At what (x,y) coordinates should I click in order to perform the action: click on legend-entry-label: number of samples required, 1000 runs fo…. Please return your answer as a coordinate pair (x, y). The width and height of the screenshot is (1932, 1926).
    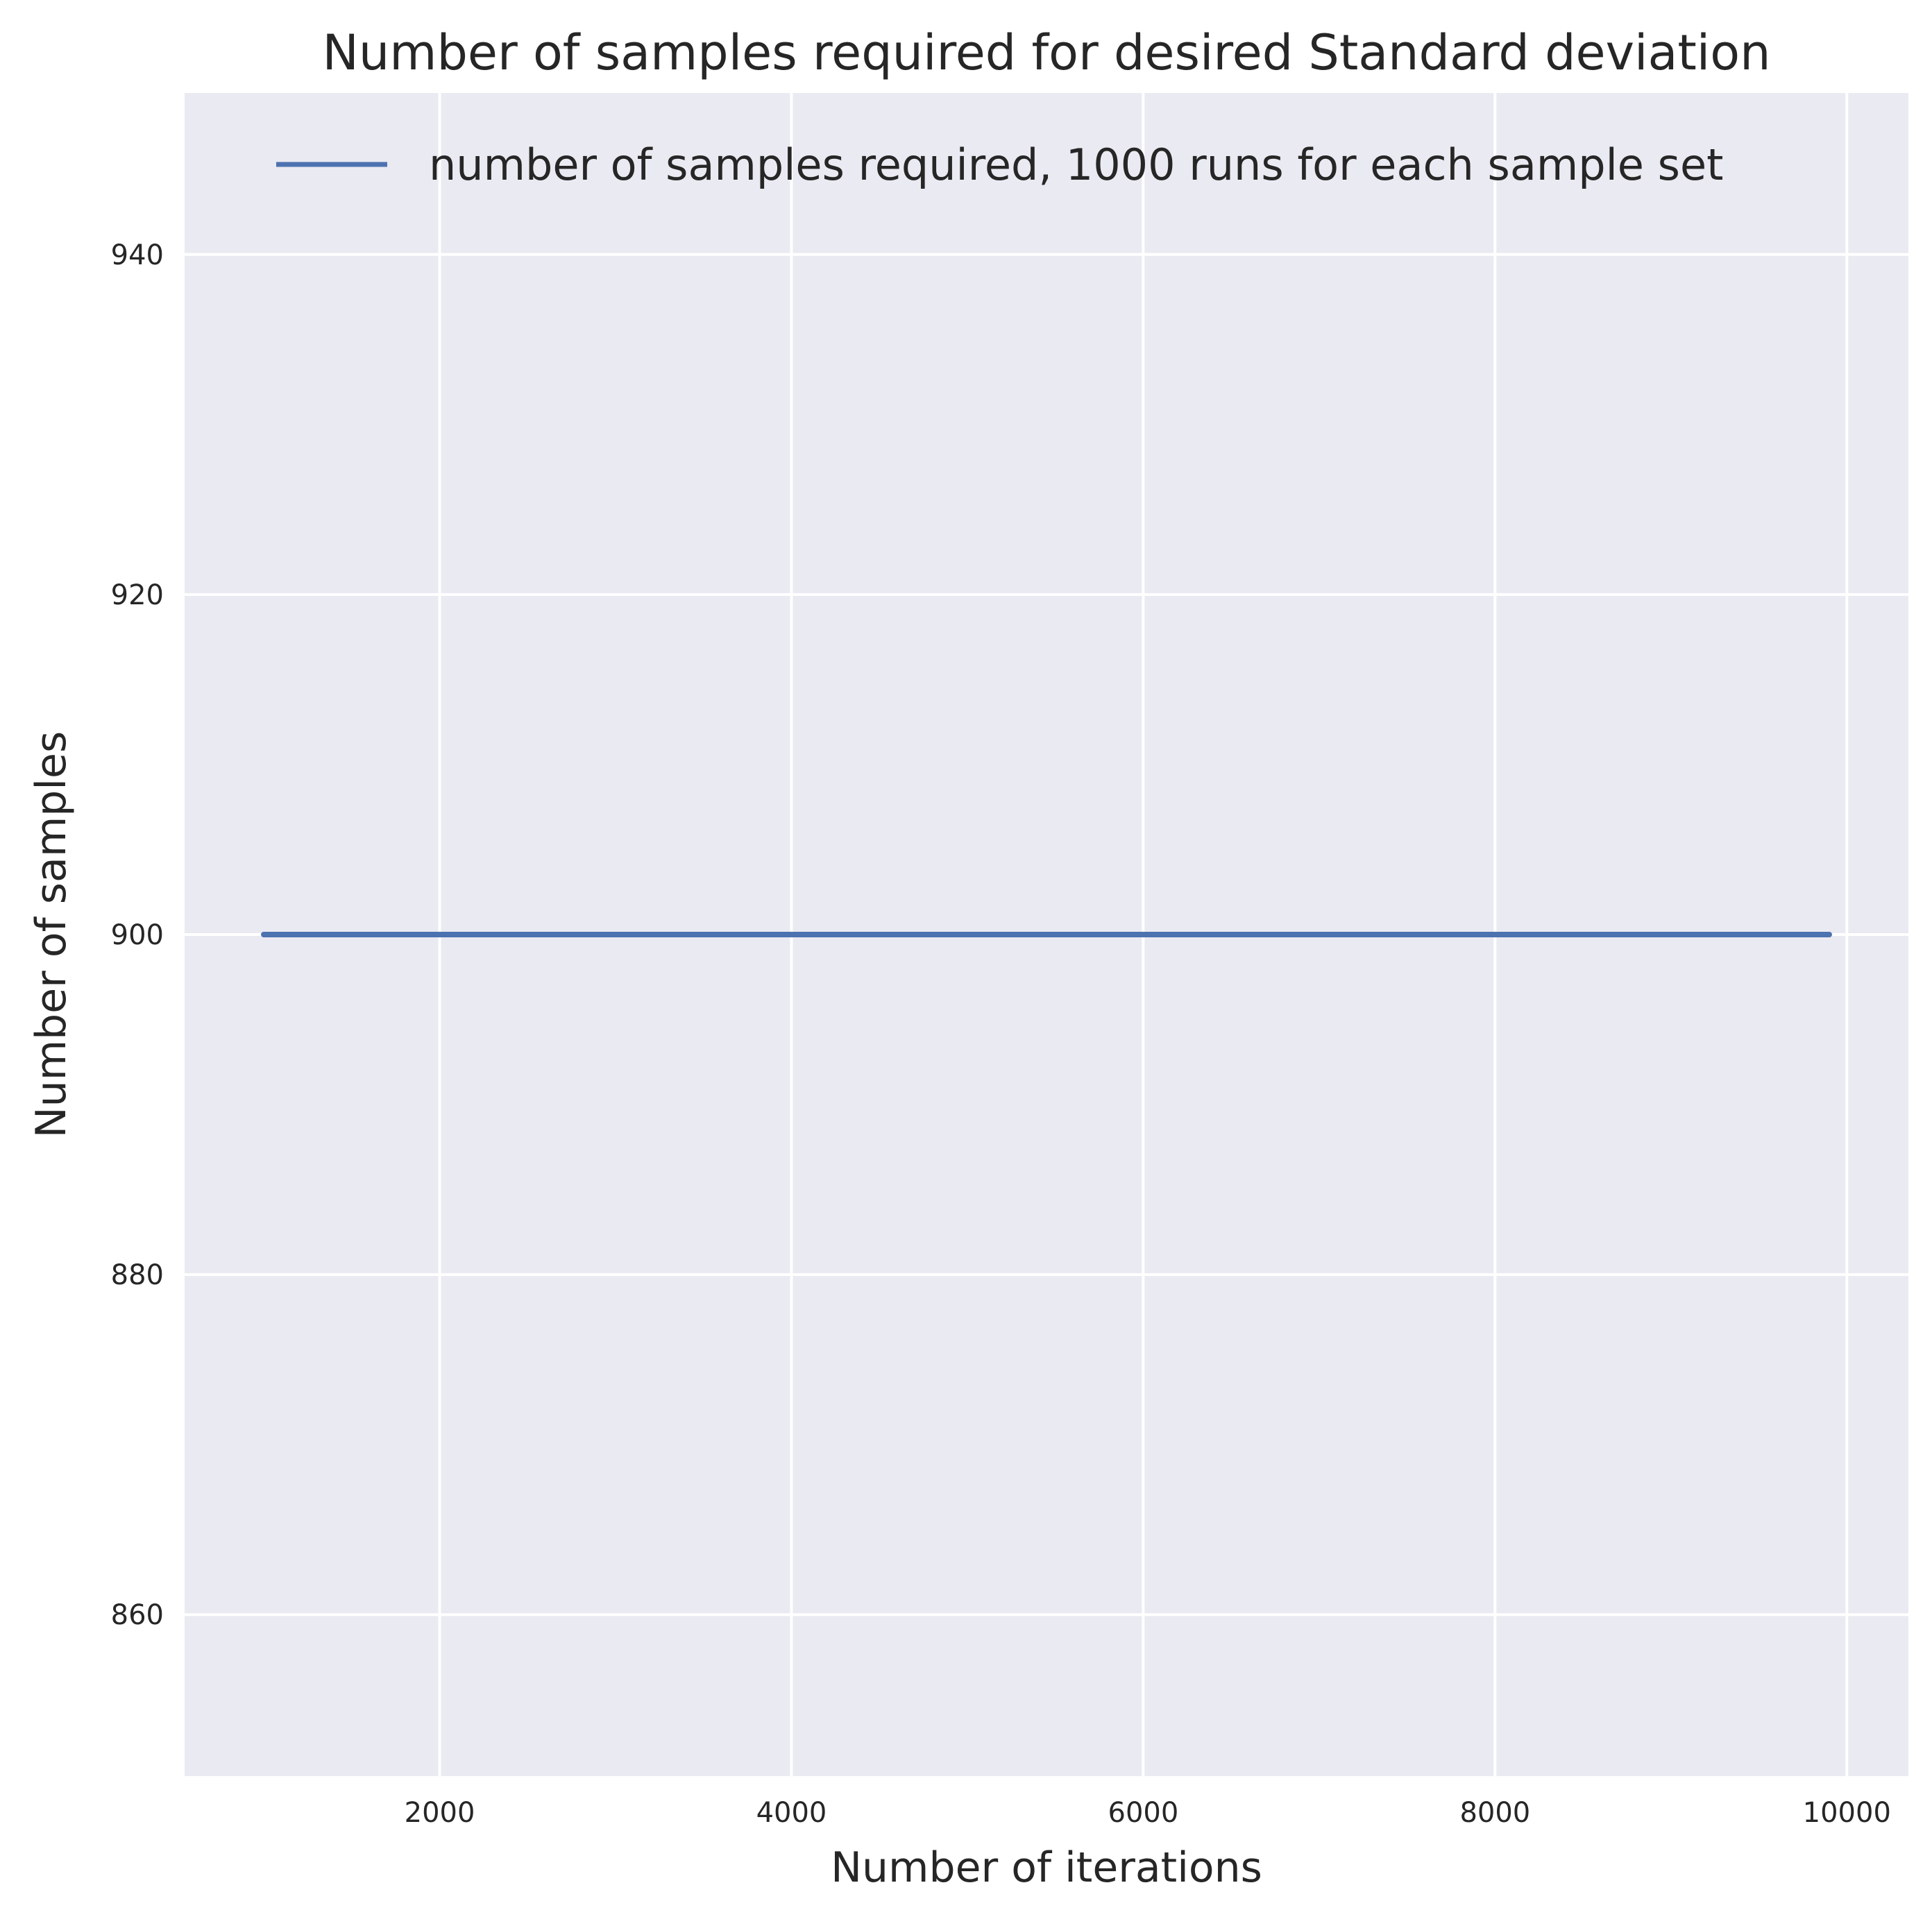
    Looking at the image, I should click on (1076, 164).